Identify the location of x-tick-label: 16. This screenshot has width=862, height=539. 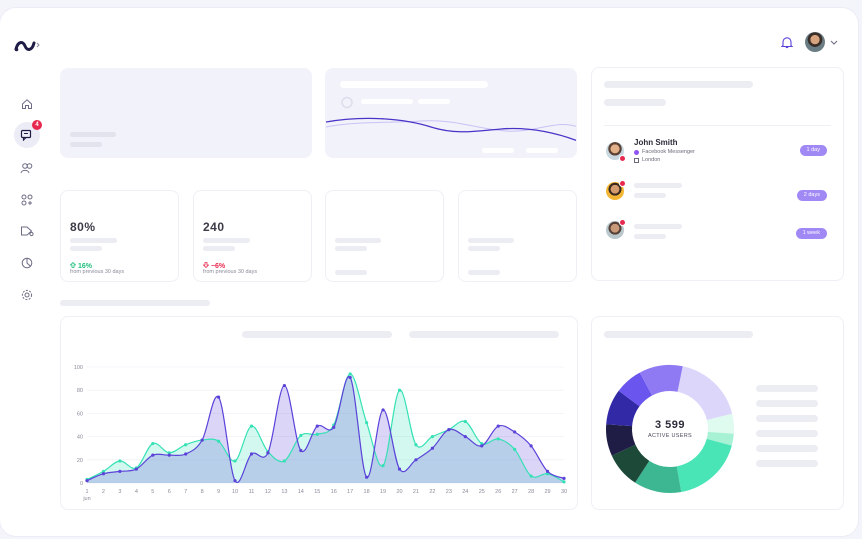
(334, 492).